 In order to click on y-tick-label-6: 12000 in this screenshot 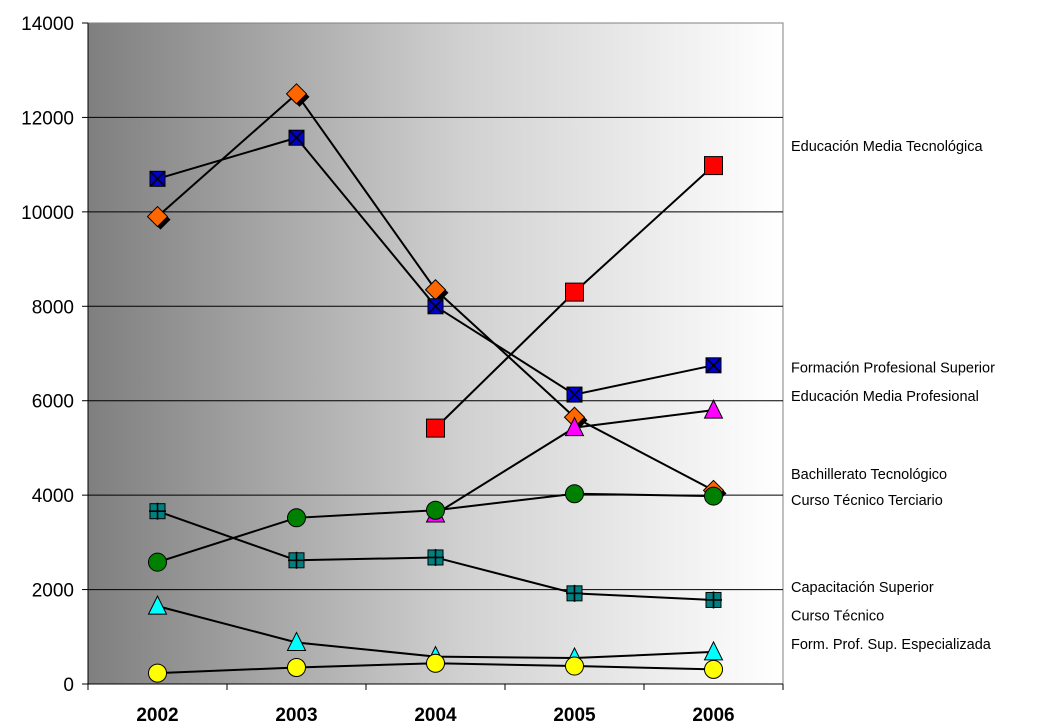, I will do `click(47, 118)`.